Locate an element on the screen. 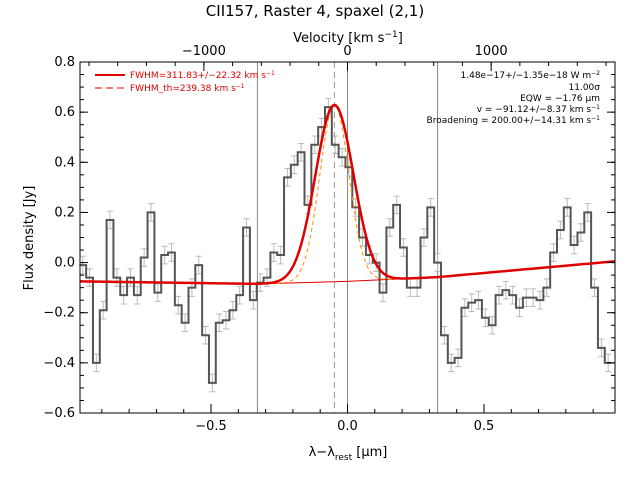 This screenshot has height=480, width=640. x2-tick-label-0: −1000 is located at coordinates (204, 51).